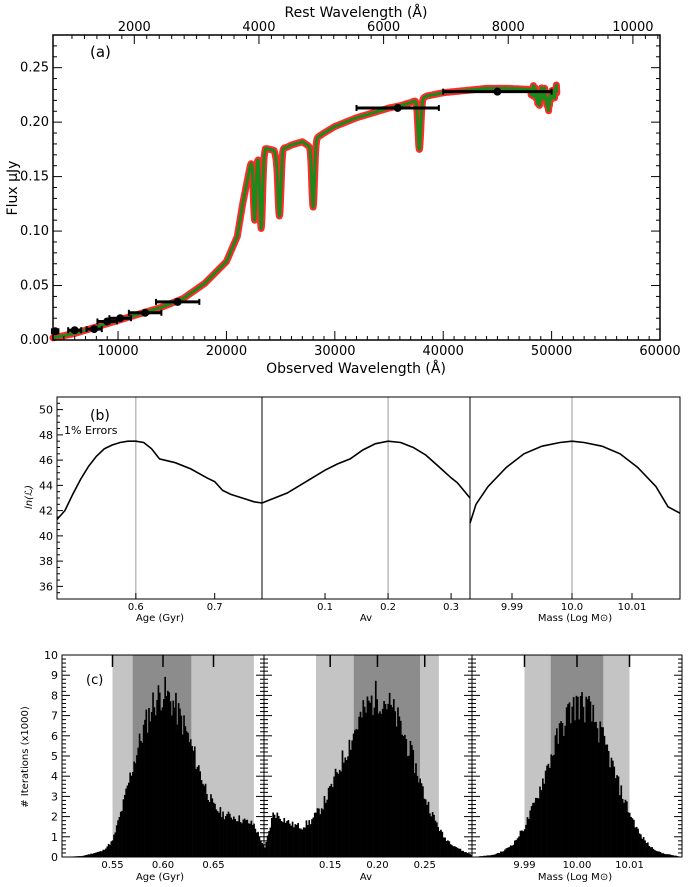 This screenshot has width=692, height=887. I want to click on y-tick-label: 2, so click(54, 817).